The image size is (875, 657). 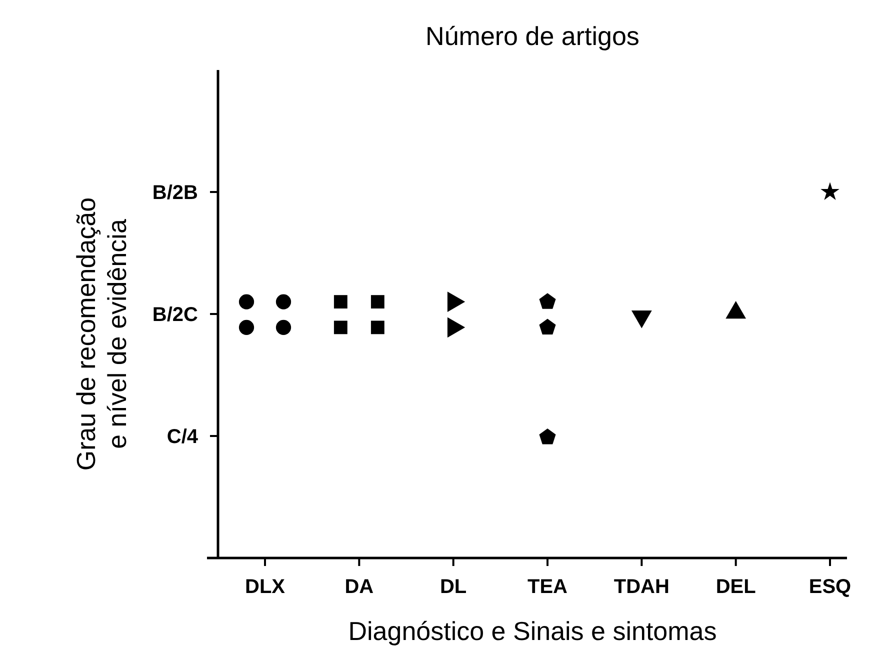 What do you see at coordinates (830, 587) in the screenshot?
I see `x-tick-label: ESQ` at bounding box center [830, 587].